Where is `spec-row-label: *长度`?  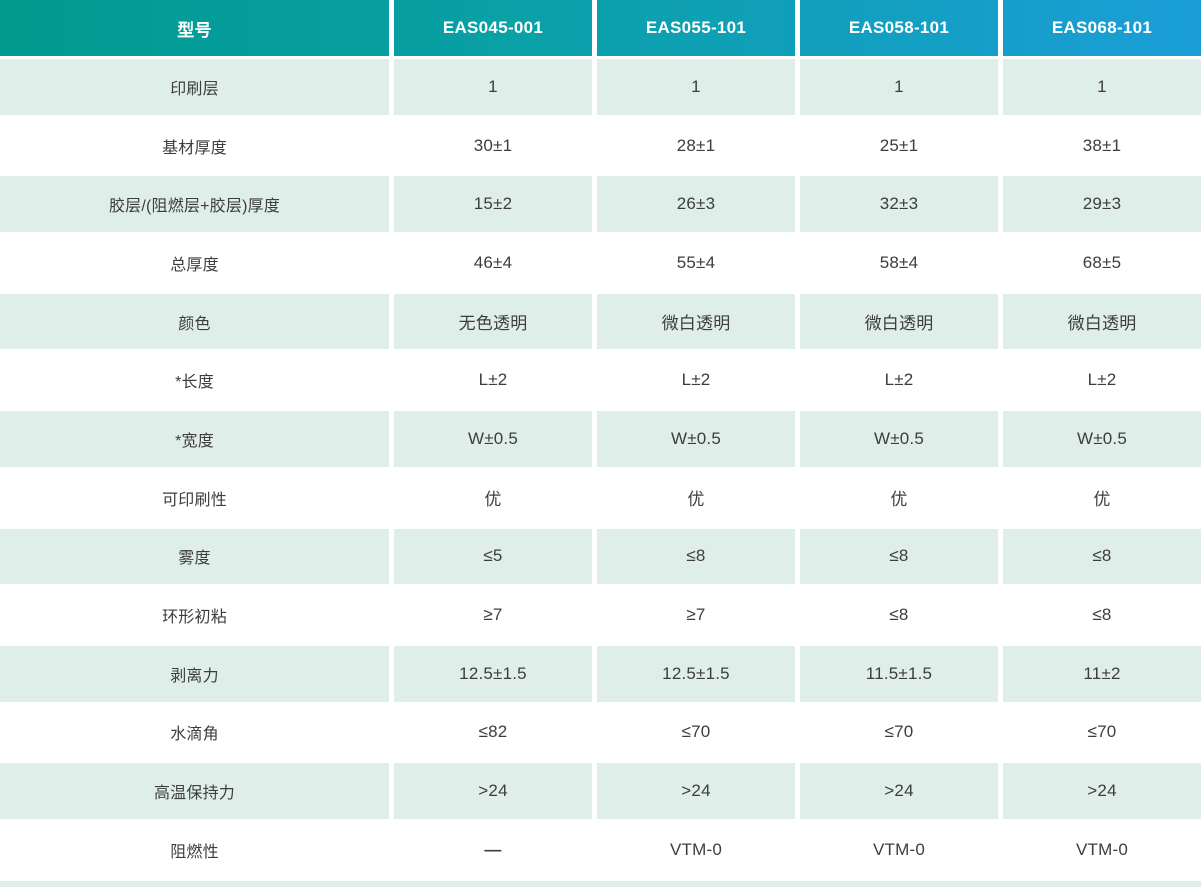 spec-row-label: *长度 is located at coordinates (194, 380).